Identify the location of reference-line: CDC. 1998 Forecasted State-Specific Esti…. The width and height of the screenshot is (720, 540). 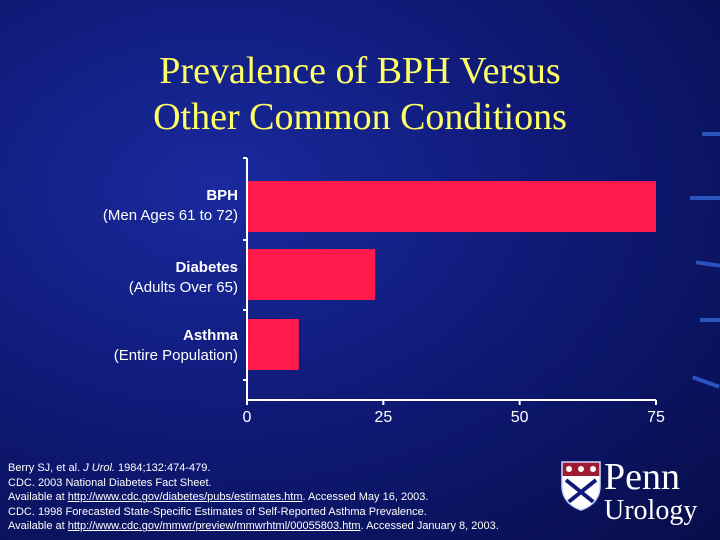
(217, 511).